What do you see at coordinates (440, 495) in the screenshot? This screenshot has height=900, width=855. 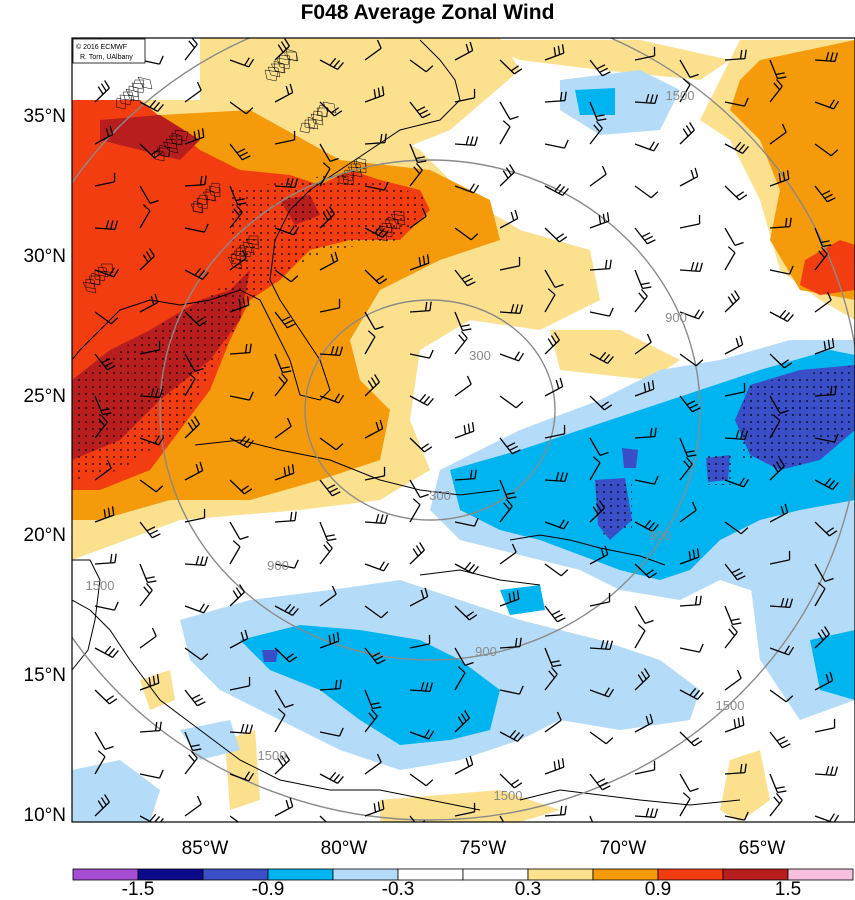 I see `range-ring-label: 300` at bounding box center [440, 495].